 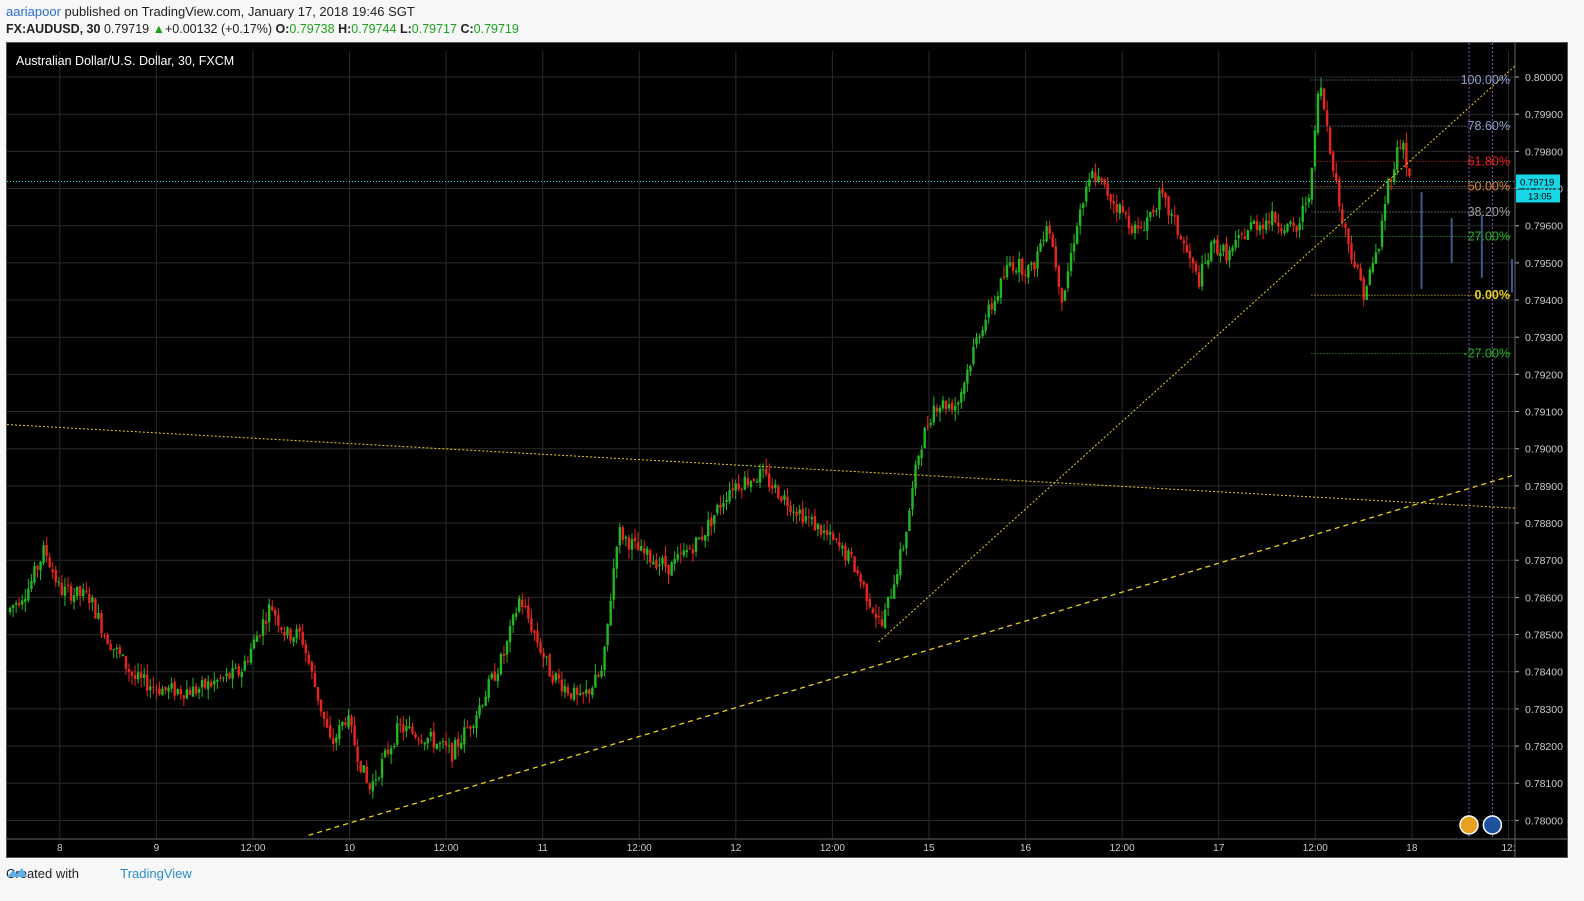 What do you see at coordinates (157, 848) in the screenshot?
I see `x-tick-label: 9` at bounding box center [157, 848].